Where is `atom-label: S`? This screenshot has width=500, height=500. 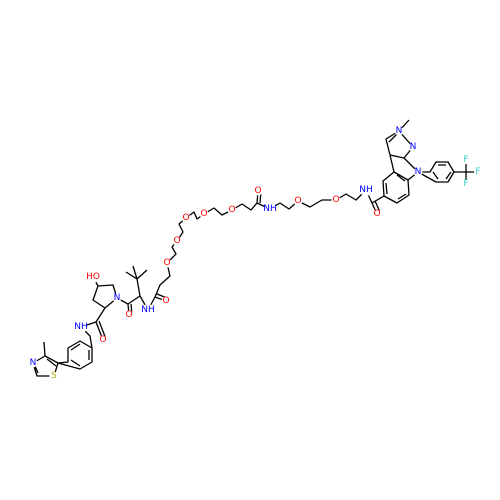 atom-label: S is located at coordinates (54, 376).